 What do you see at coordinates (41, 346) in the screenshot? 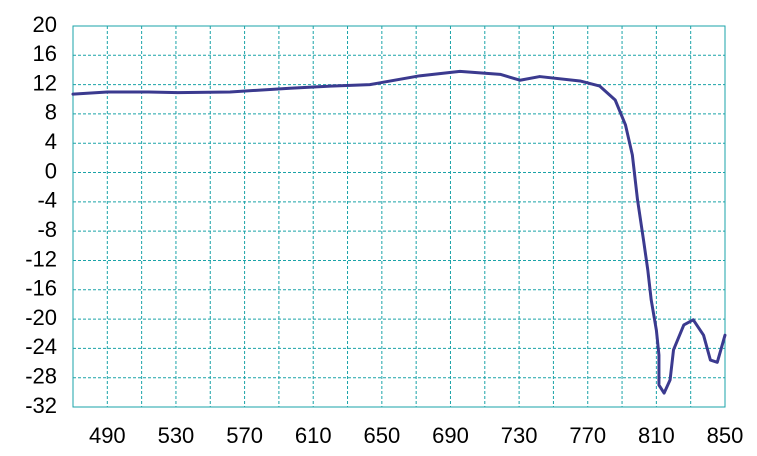
I see `y-tick-label: -24` at bounding box center [41, 346].